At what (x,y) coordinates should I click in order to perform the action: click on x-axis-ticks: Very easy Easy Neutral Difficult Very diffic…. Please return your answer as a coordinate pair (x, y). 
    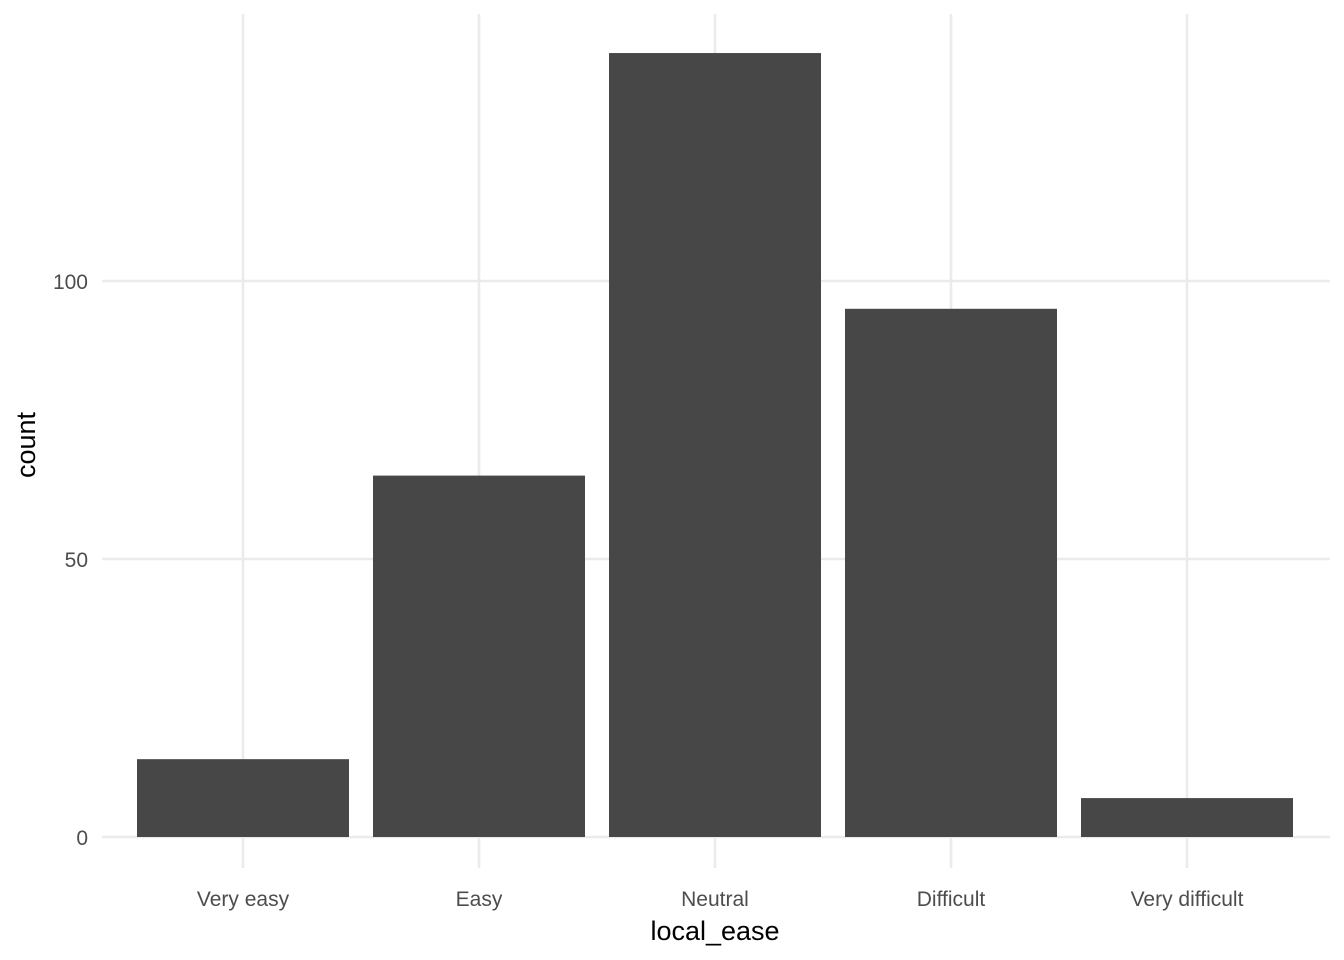
    Looking at the image, I should click on (720, 899).